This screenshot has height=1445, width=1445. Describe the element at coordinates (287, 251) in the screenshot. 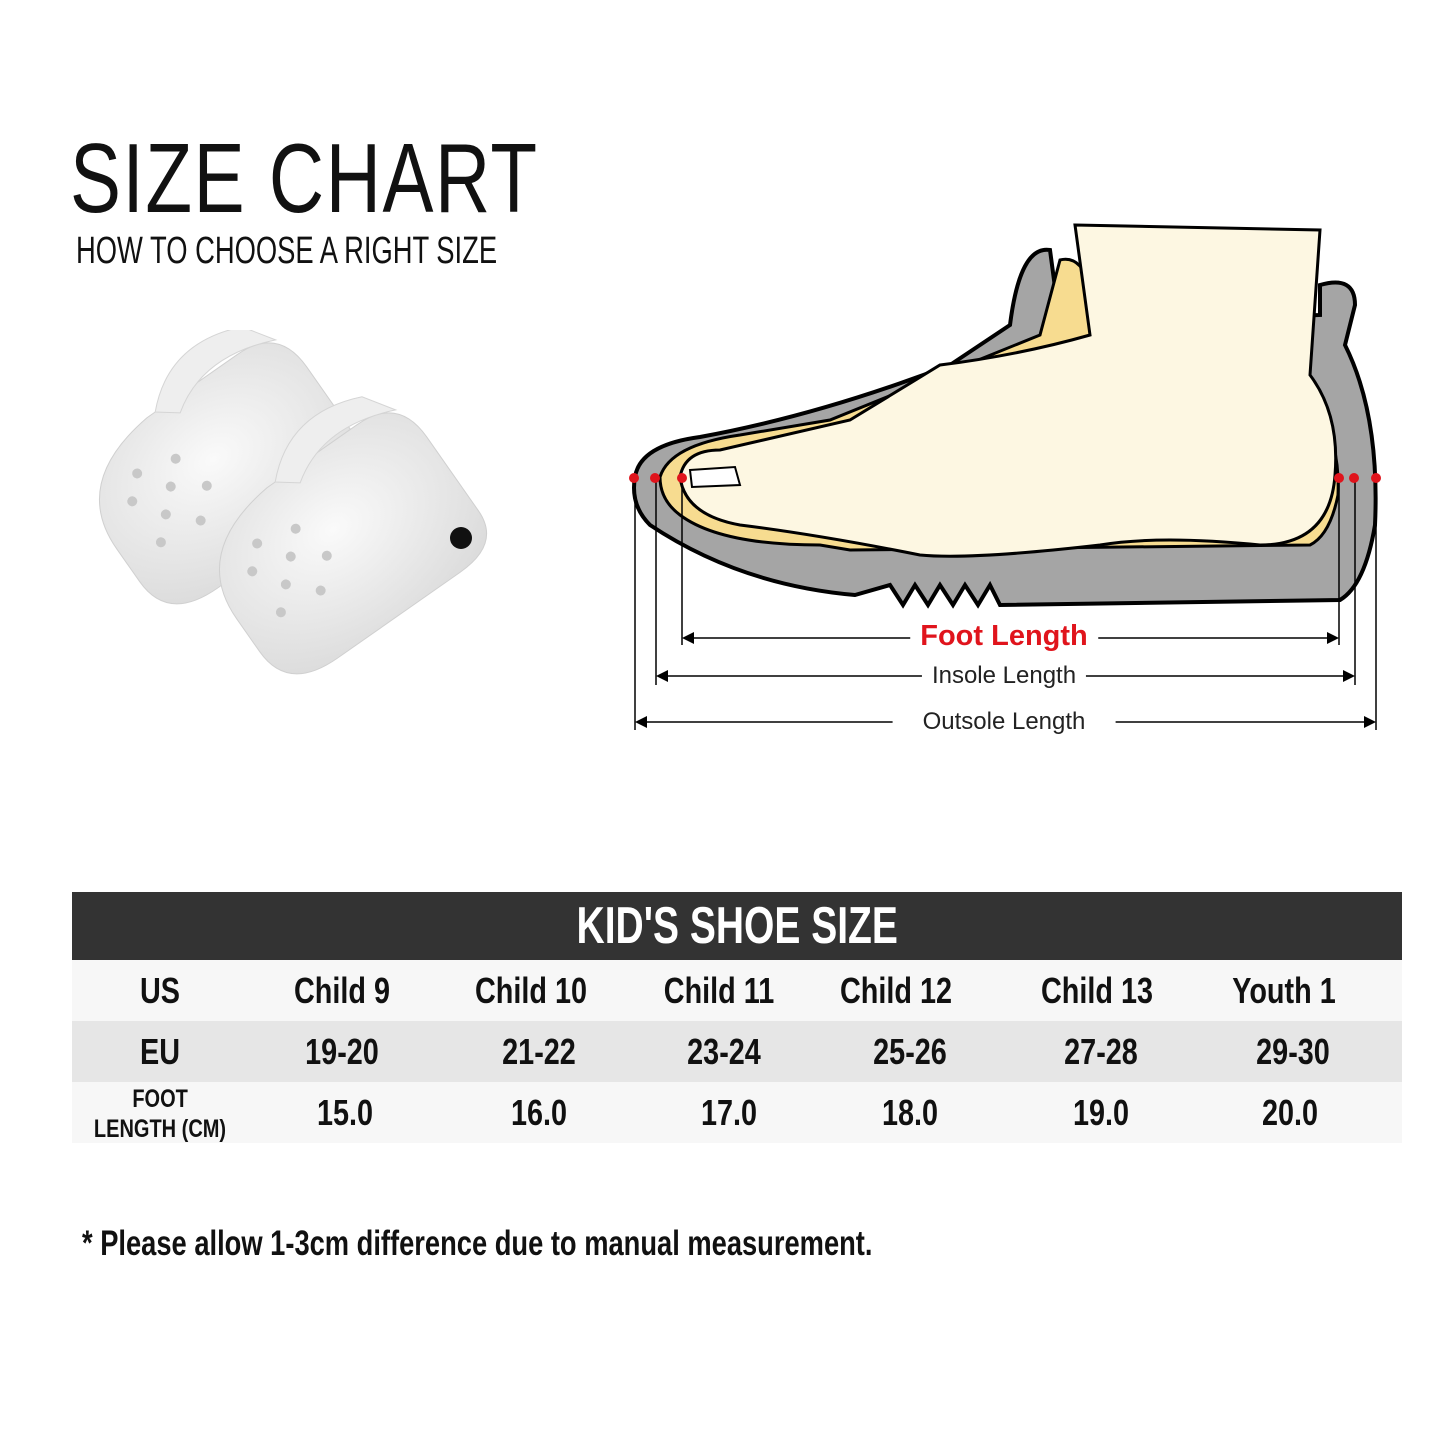

I see `page-subtitle: HOW TO CHOOSE A RIGHT SIZE` at that location.